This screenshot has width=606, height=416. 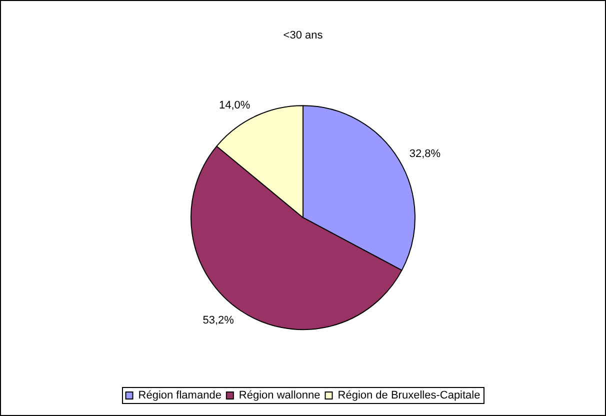 I want to click on data-label: 53,2%, so click(x=218, y=320).